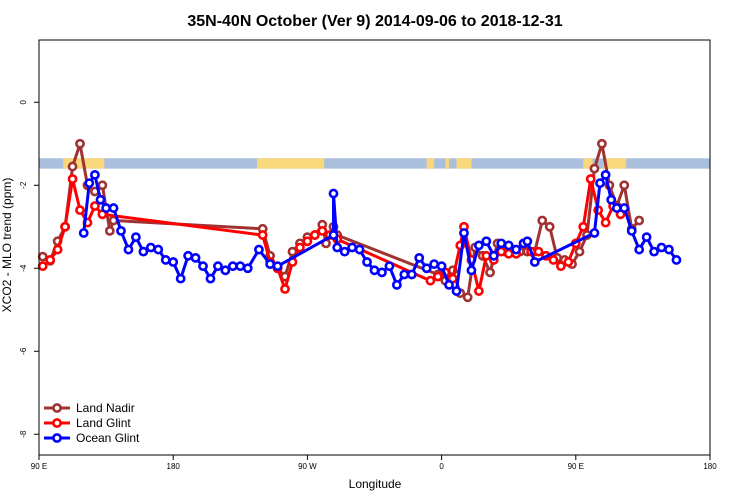 The height and width of the screenshot is (500, 750). What do you see at coordinates (23, 185) in the screenshot?
I see `y-tick-label: -2` at bounding box center [23, 185].